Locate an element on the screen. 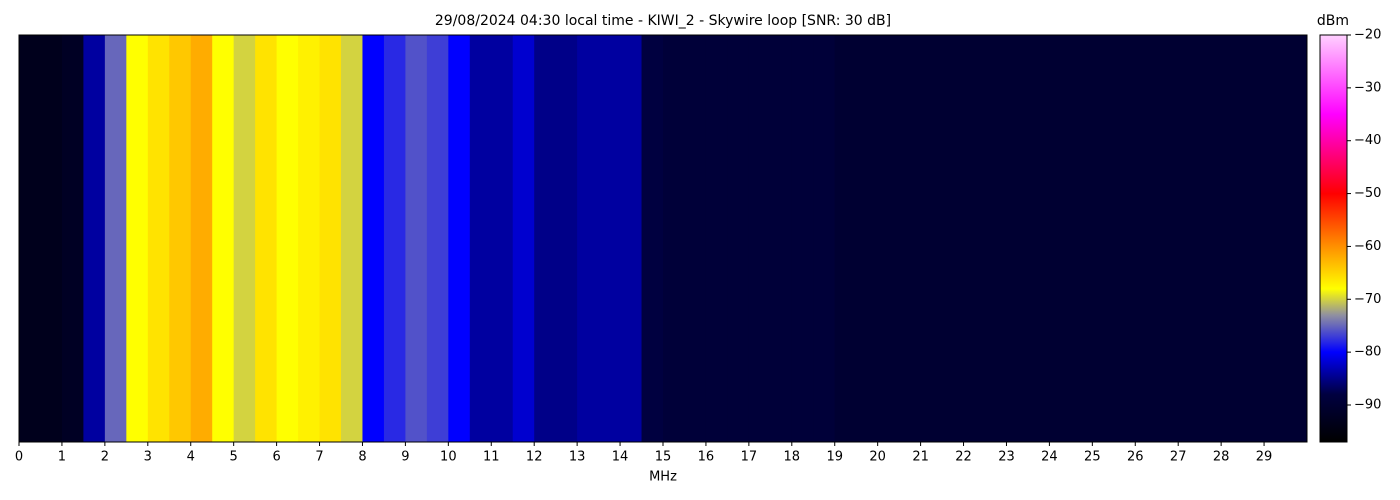  x-tick-label: 10 is located at coordinates (448, 457).